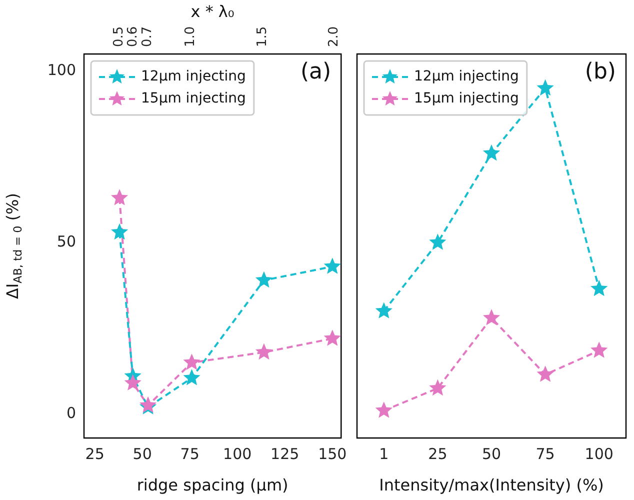  What do you see at coordinates (600, 72) in the screenshot?
I see `annotation: (b)` at bounding box center [600, 72].